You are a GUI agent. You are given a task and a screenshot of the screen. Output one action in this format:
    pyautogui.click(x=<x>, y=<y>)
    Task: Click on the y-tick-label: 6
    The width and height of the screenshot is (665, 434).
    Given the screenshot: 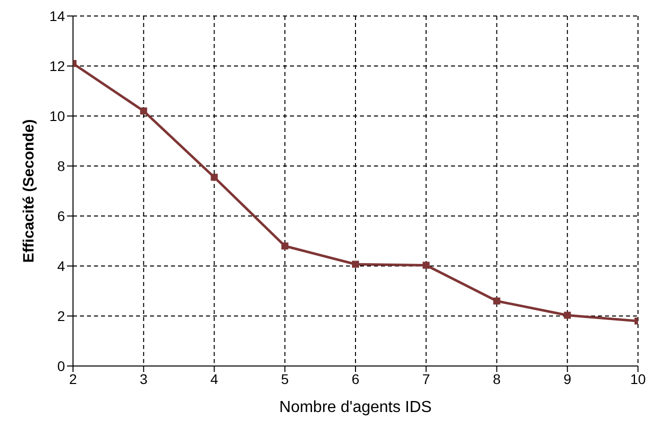 What is the action you would take?
    pyautogui.click(x=61, y=216)
    